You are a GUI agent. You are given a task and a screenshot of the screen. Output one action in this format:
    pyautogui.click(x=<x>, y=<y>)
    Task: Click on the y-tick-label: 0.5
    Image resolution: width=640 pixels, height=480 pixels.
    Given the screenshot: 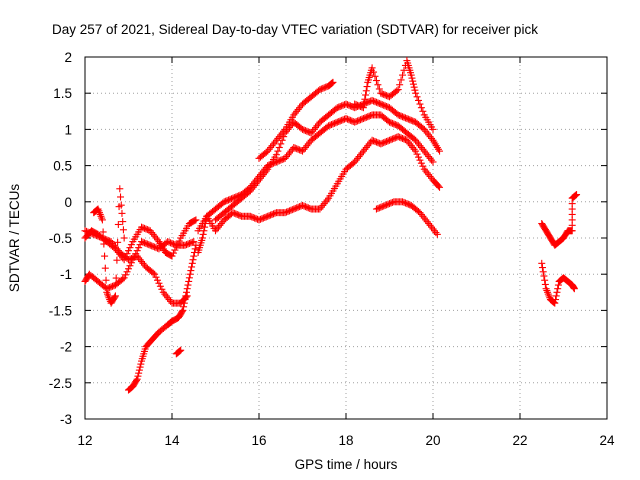 What is the action you would take?
    pyautogui.click(x=62, y=166)
    